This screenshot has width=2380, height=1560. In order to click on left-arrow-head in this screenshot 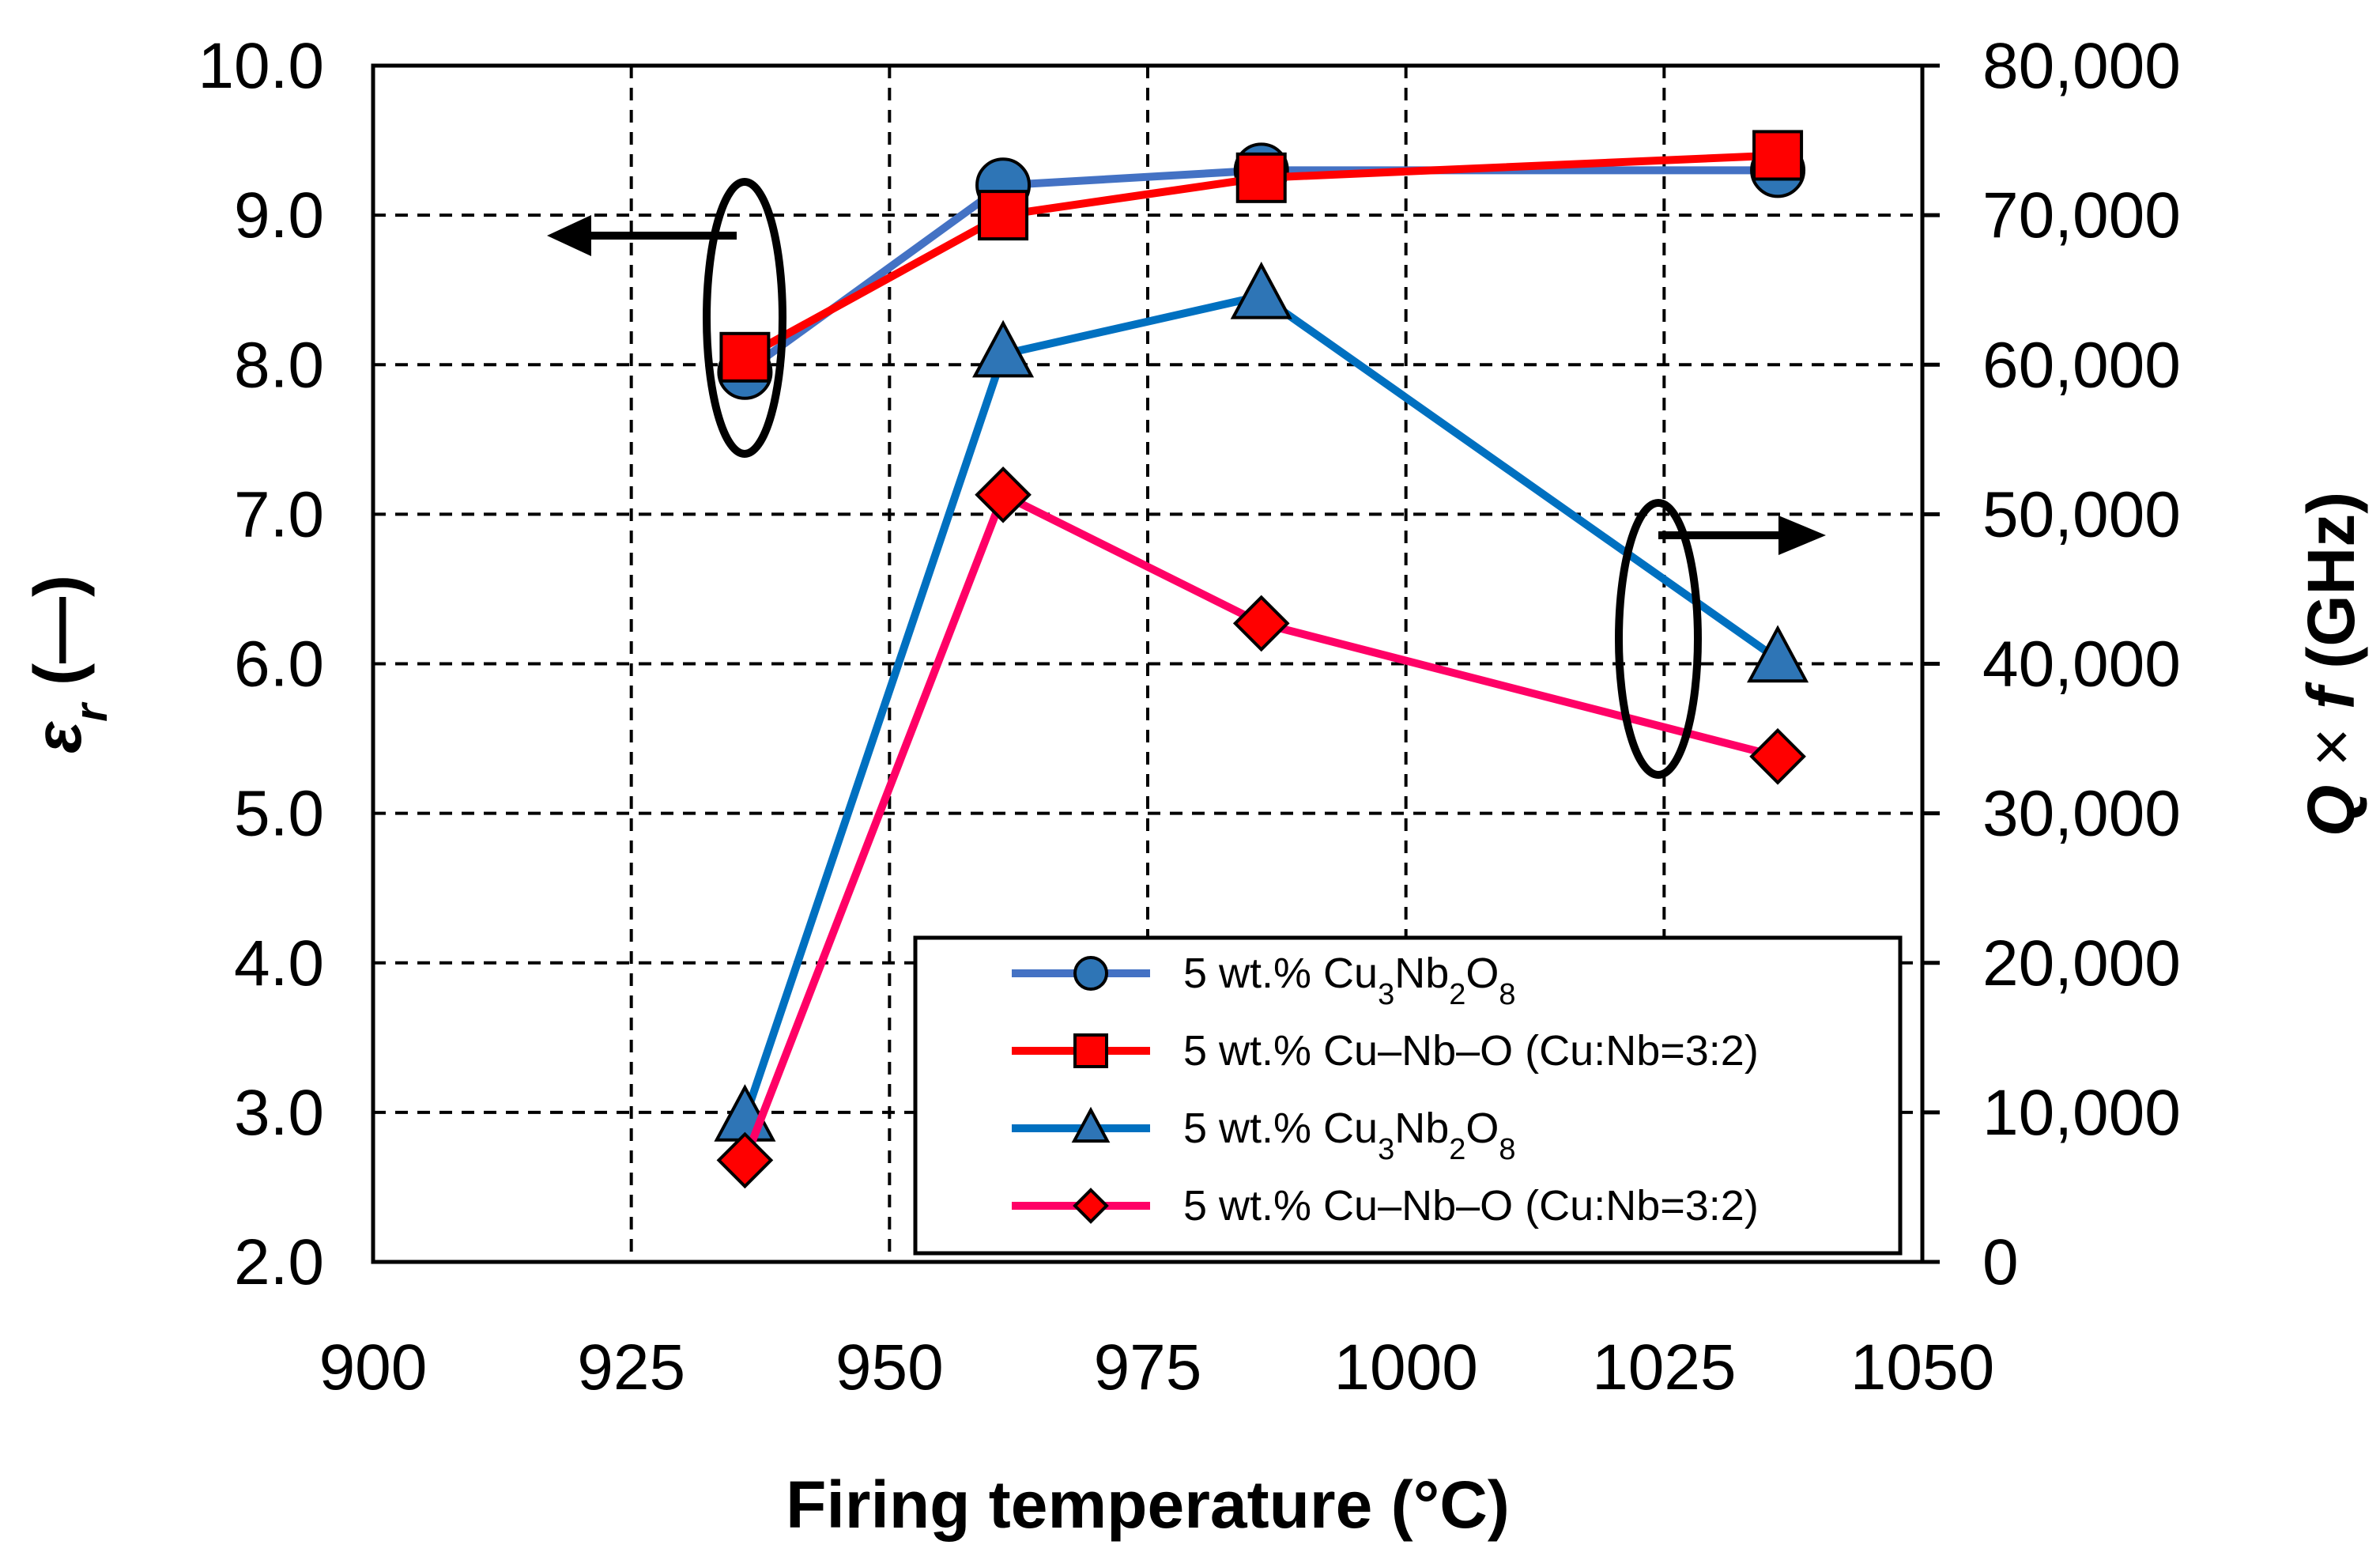, I will do `click(569, 236)`.